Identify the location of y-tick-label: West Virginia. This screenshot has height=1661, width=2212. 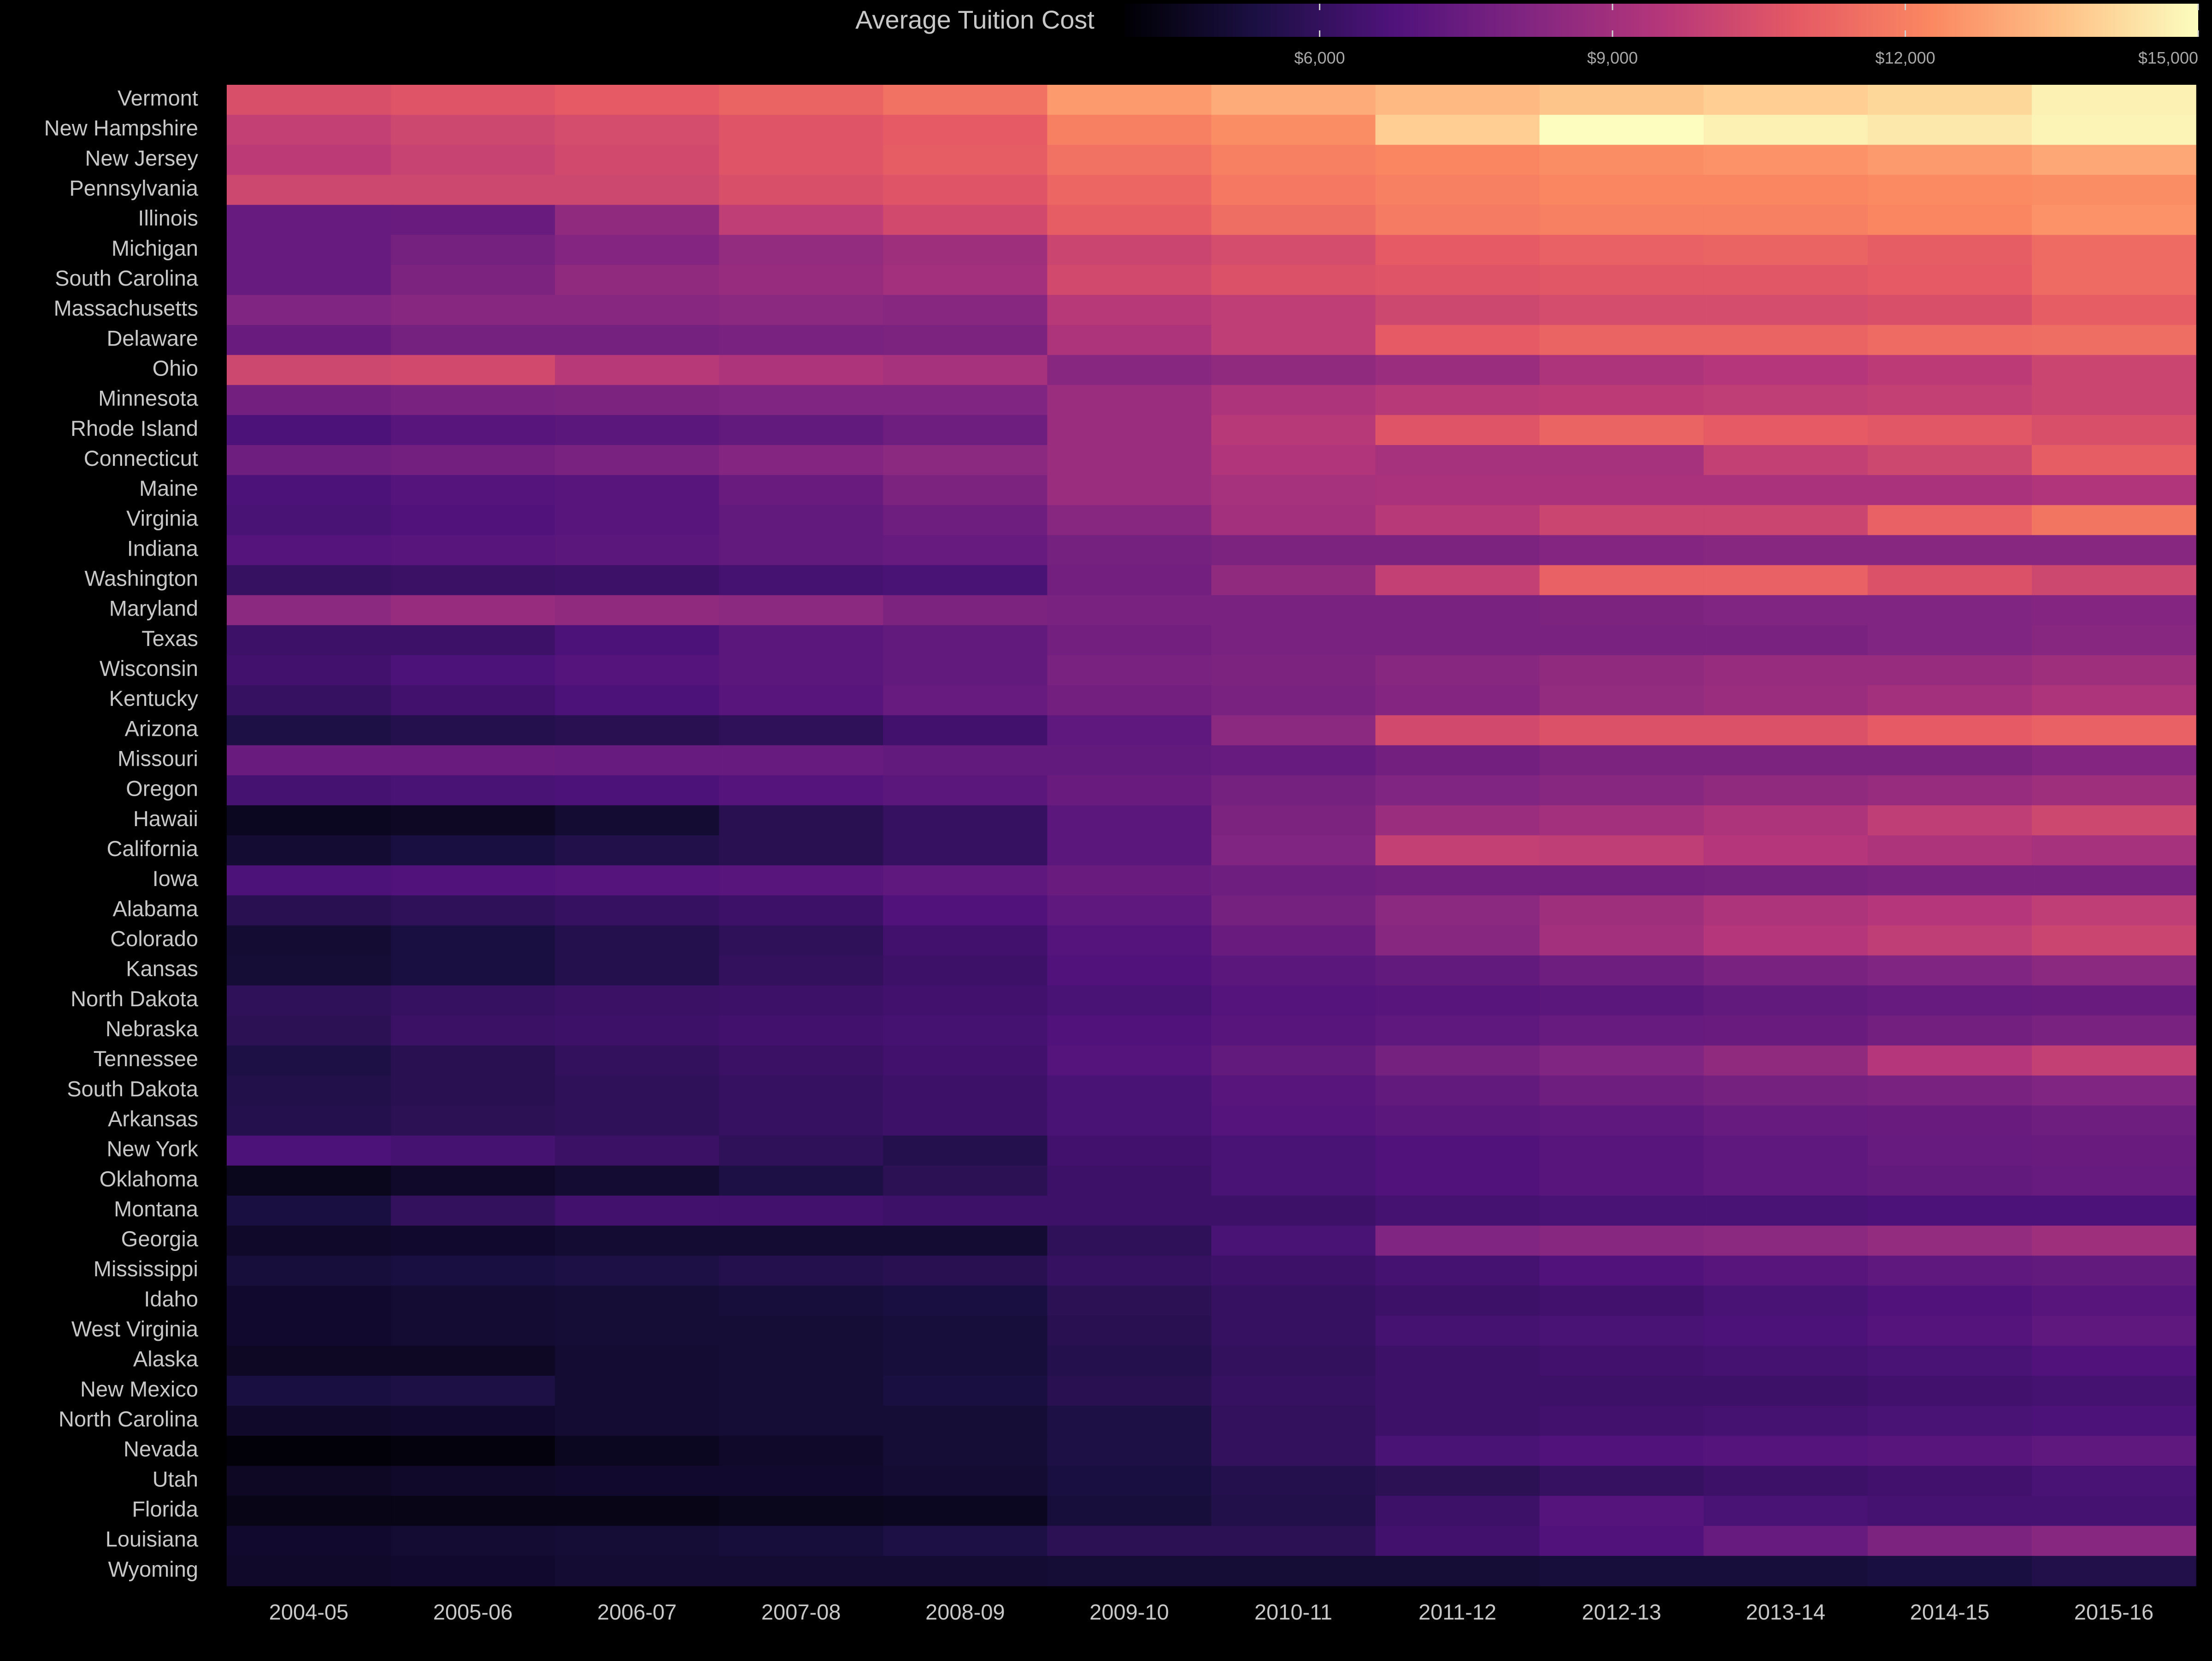
(135, 1329).